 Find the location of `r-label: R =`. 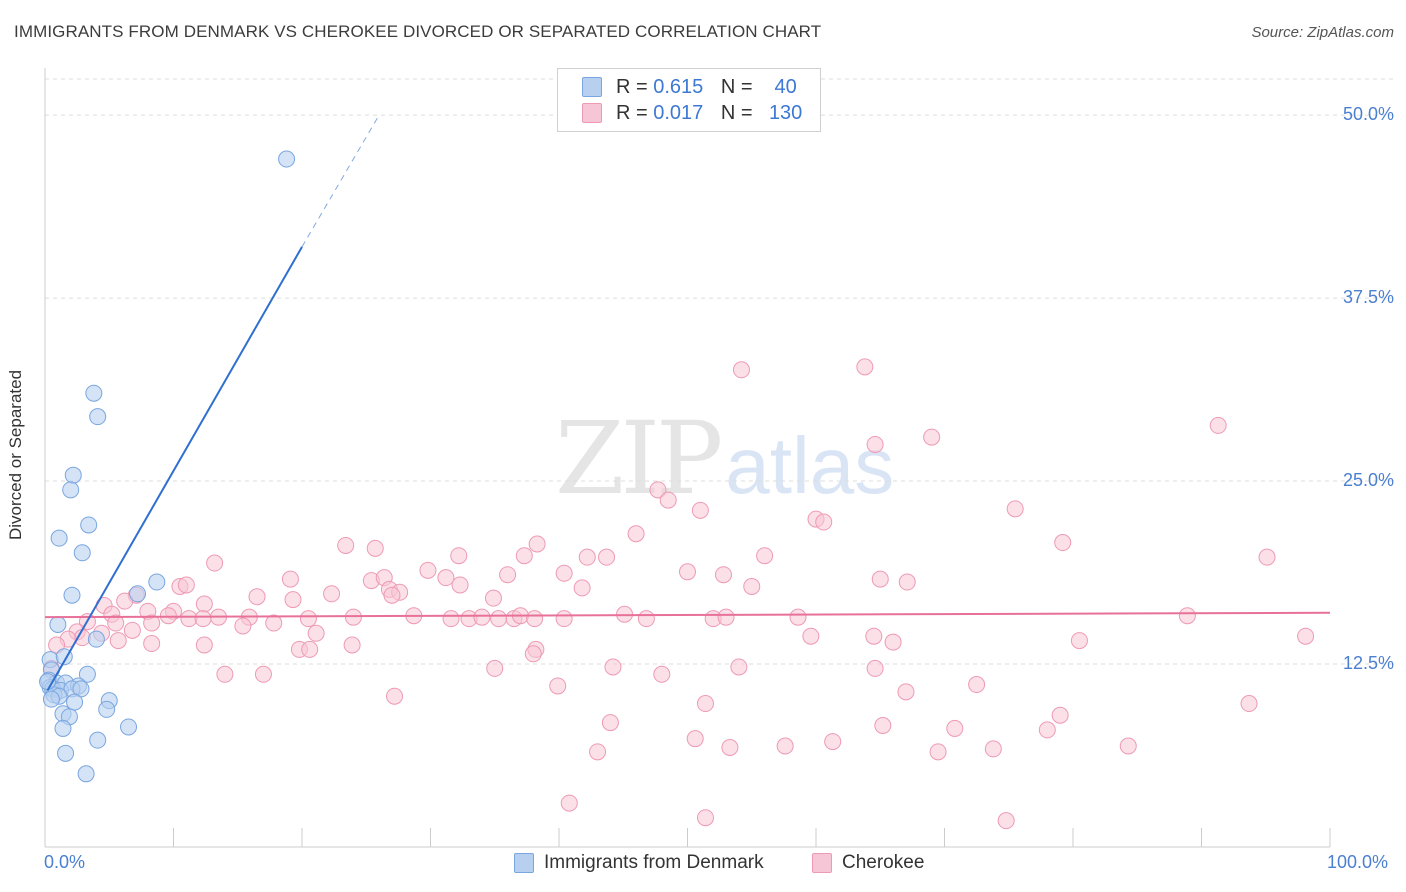

r-label: R = is located at coordinates (632, 86).